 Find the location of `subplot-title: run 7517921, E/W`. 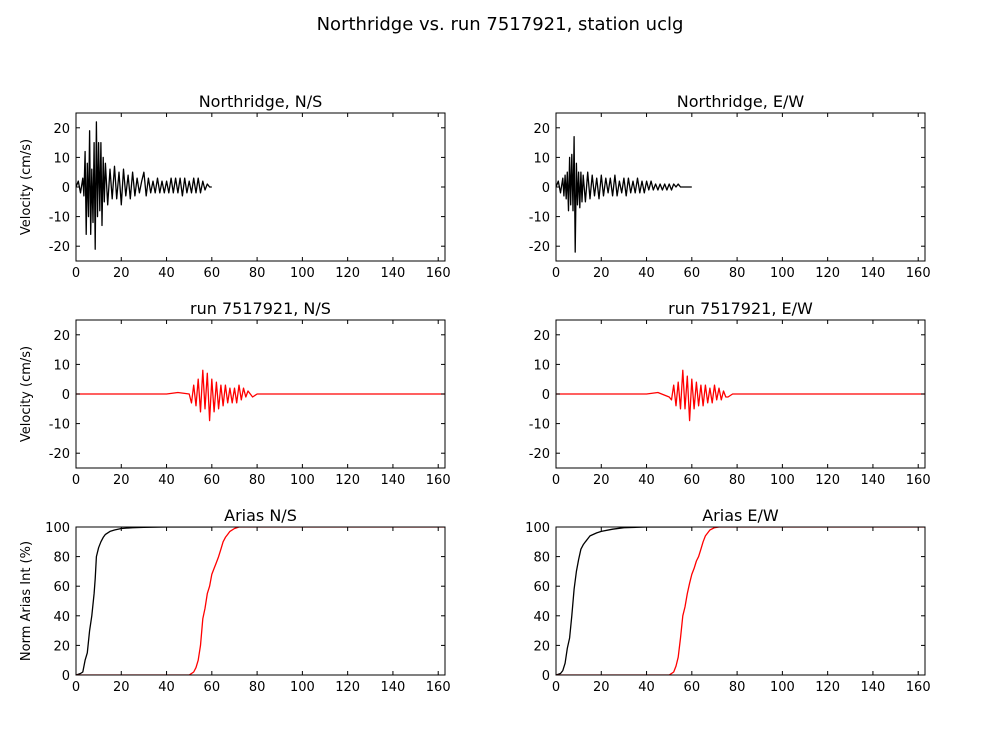

subplot-title: run 7517921, E/W is located at coordinates (740, 308).